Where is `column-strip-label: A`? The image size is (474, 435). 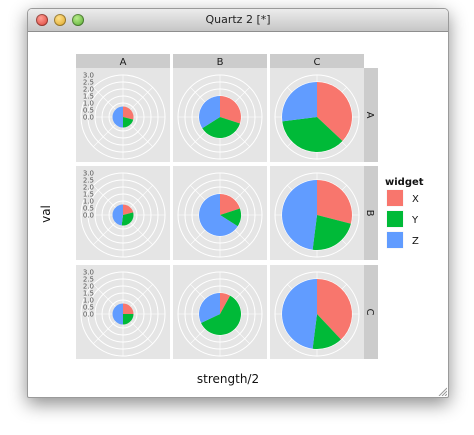 column-strip-label: A is located at coordinates (123, 62).